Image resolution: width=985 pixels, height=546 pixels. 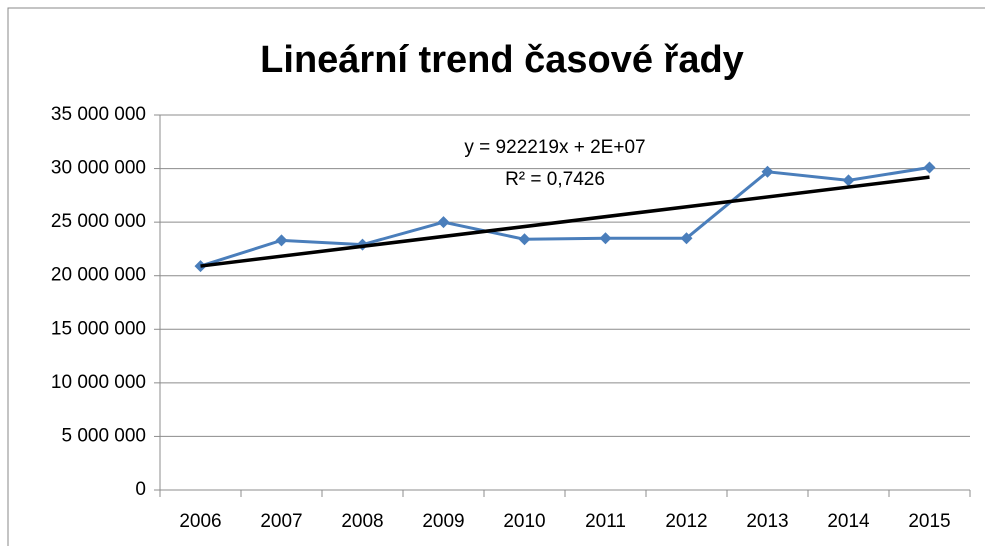 What do you see at coordinates (502, 60) in the screenshot?
I see `chart-title: Lineární trend časové řady` at bounding box center [502, 60].